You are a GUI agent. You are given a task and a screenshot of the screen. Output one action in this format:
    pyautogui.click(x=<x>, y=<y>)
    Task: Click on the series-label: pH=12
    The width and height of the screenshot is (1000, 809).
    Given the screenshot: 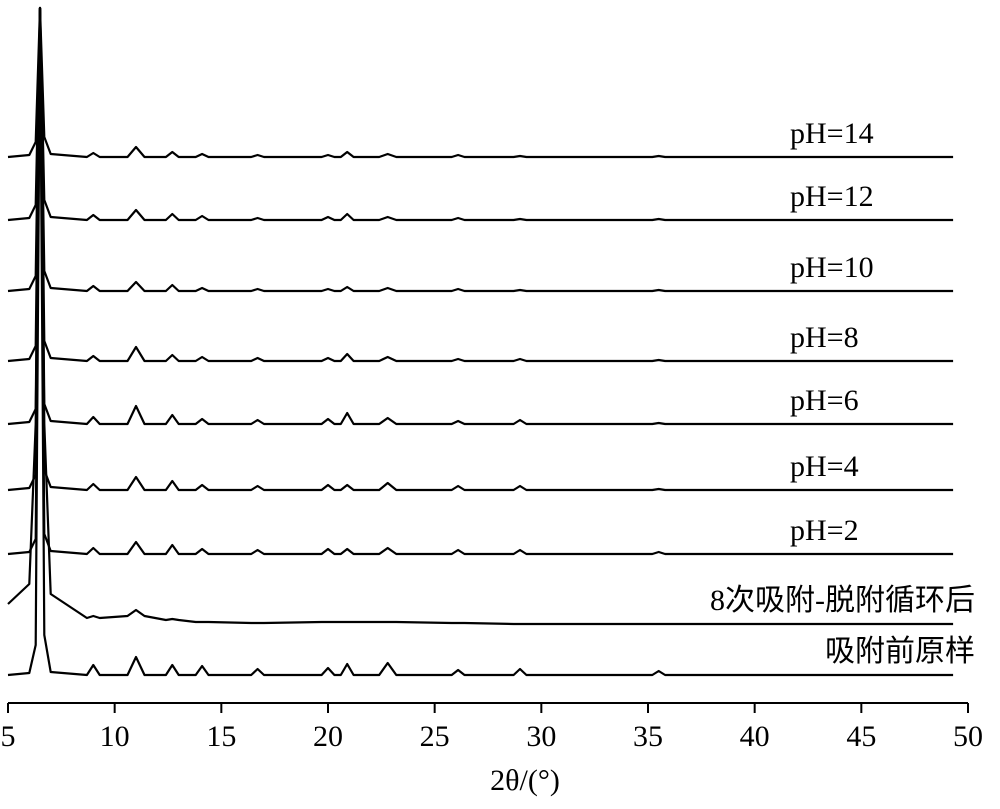 What is the action you would take?
    pyautogui.click(x=832, y=196)
    